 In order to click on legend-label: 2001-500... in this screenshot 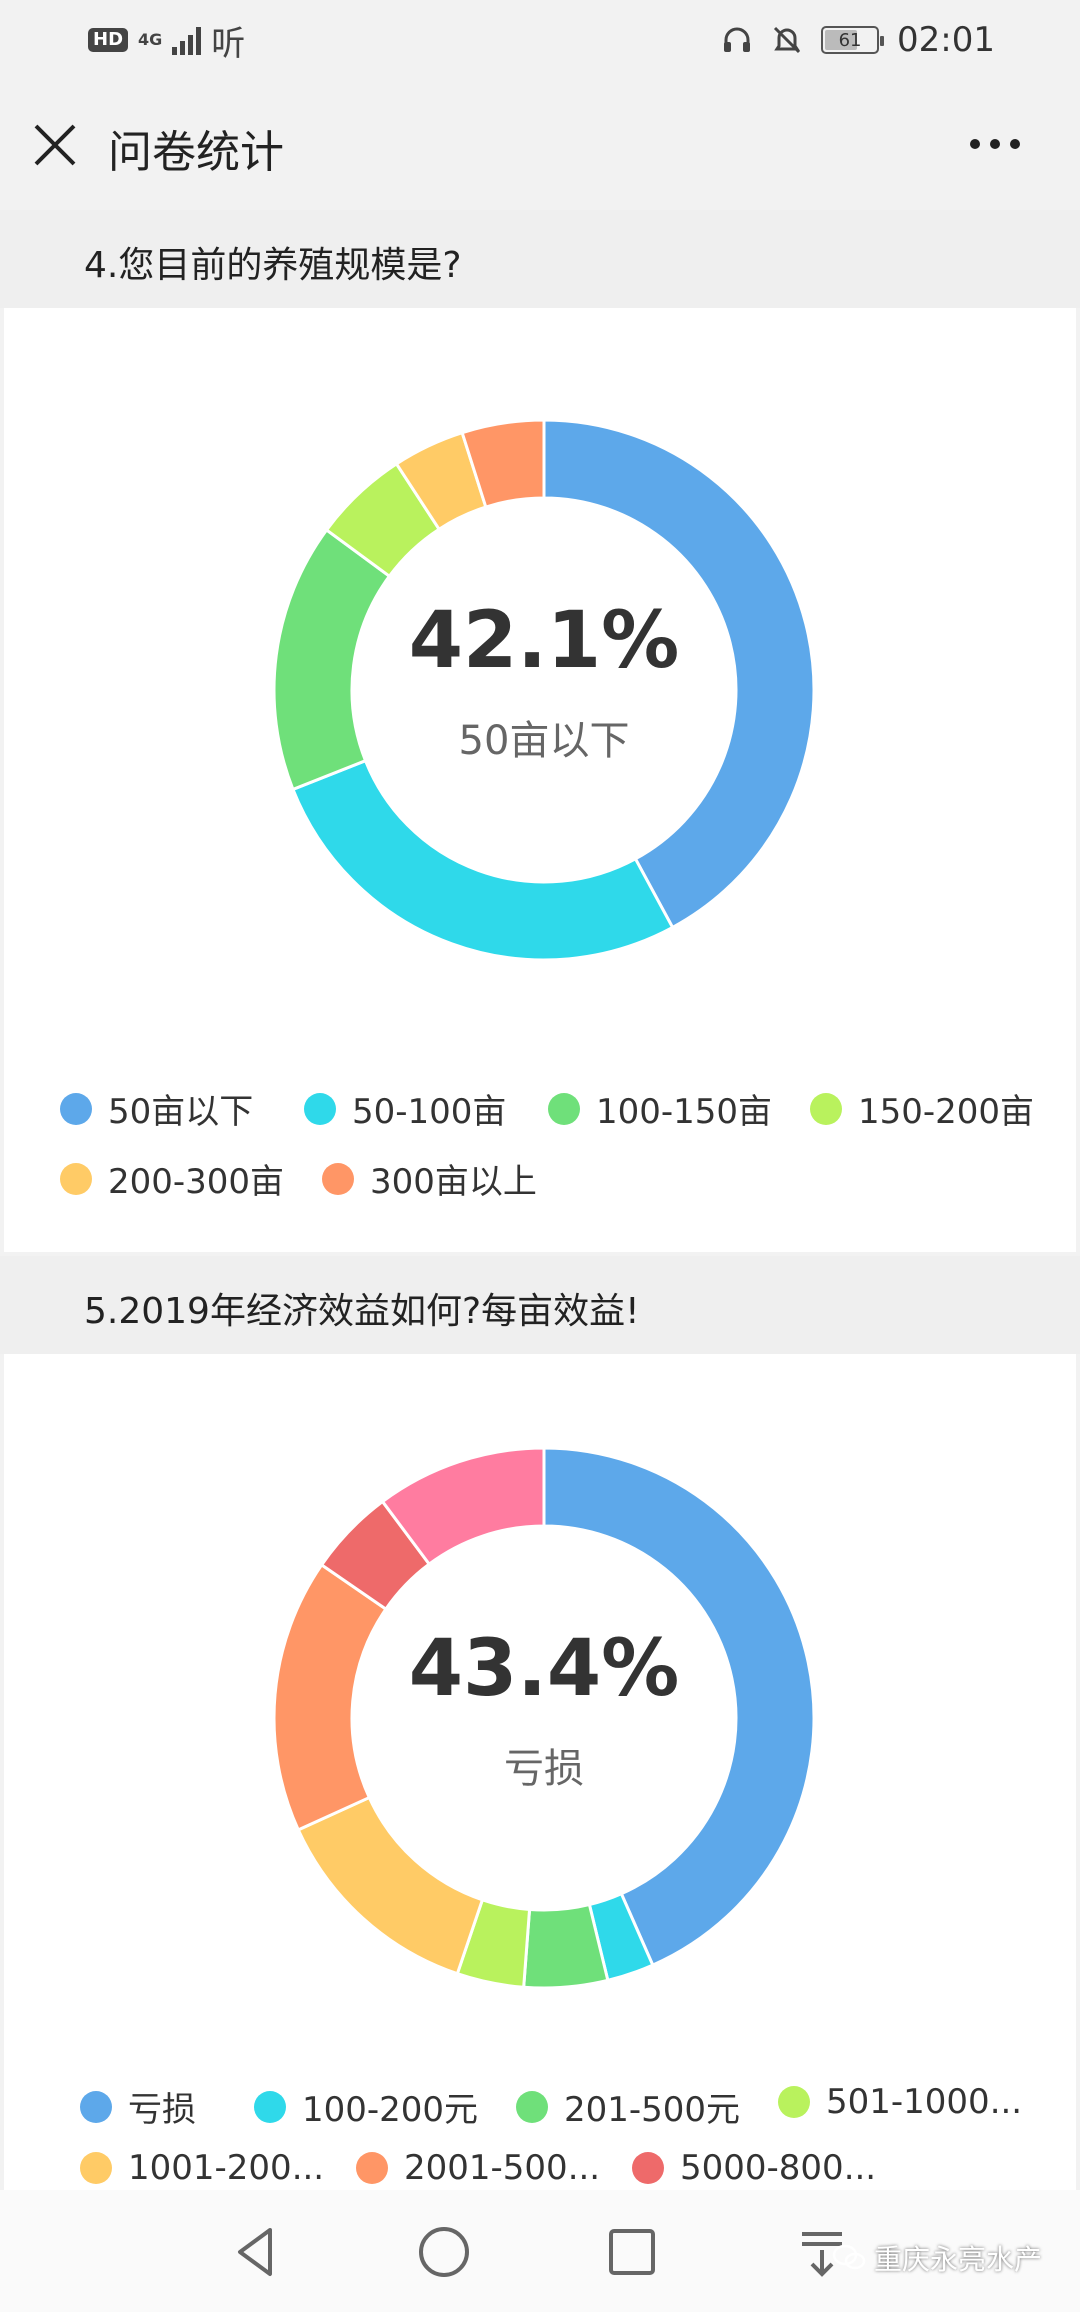, I will do `click(502, 2168)`.